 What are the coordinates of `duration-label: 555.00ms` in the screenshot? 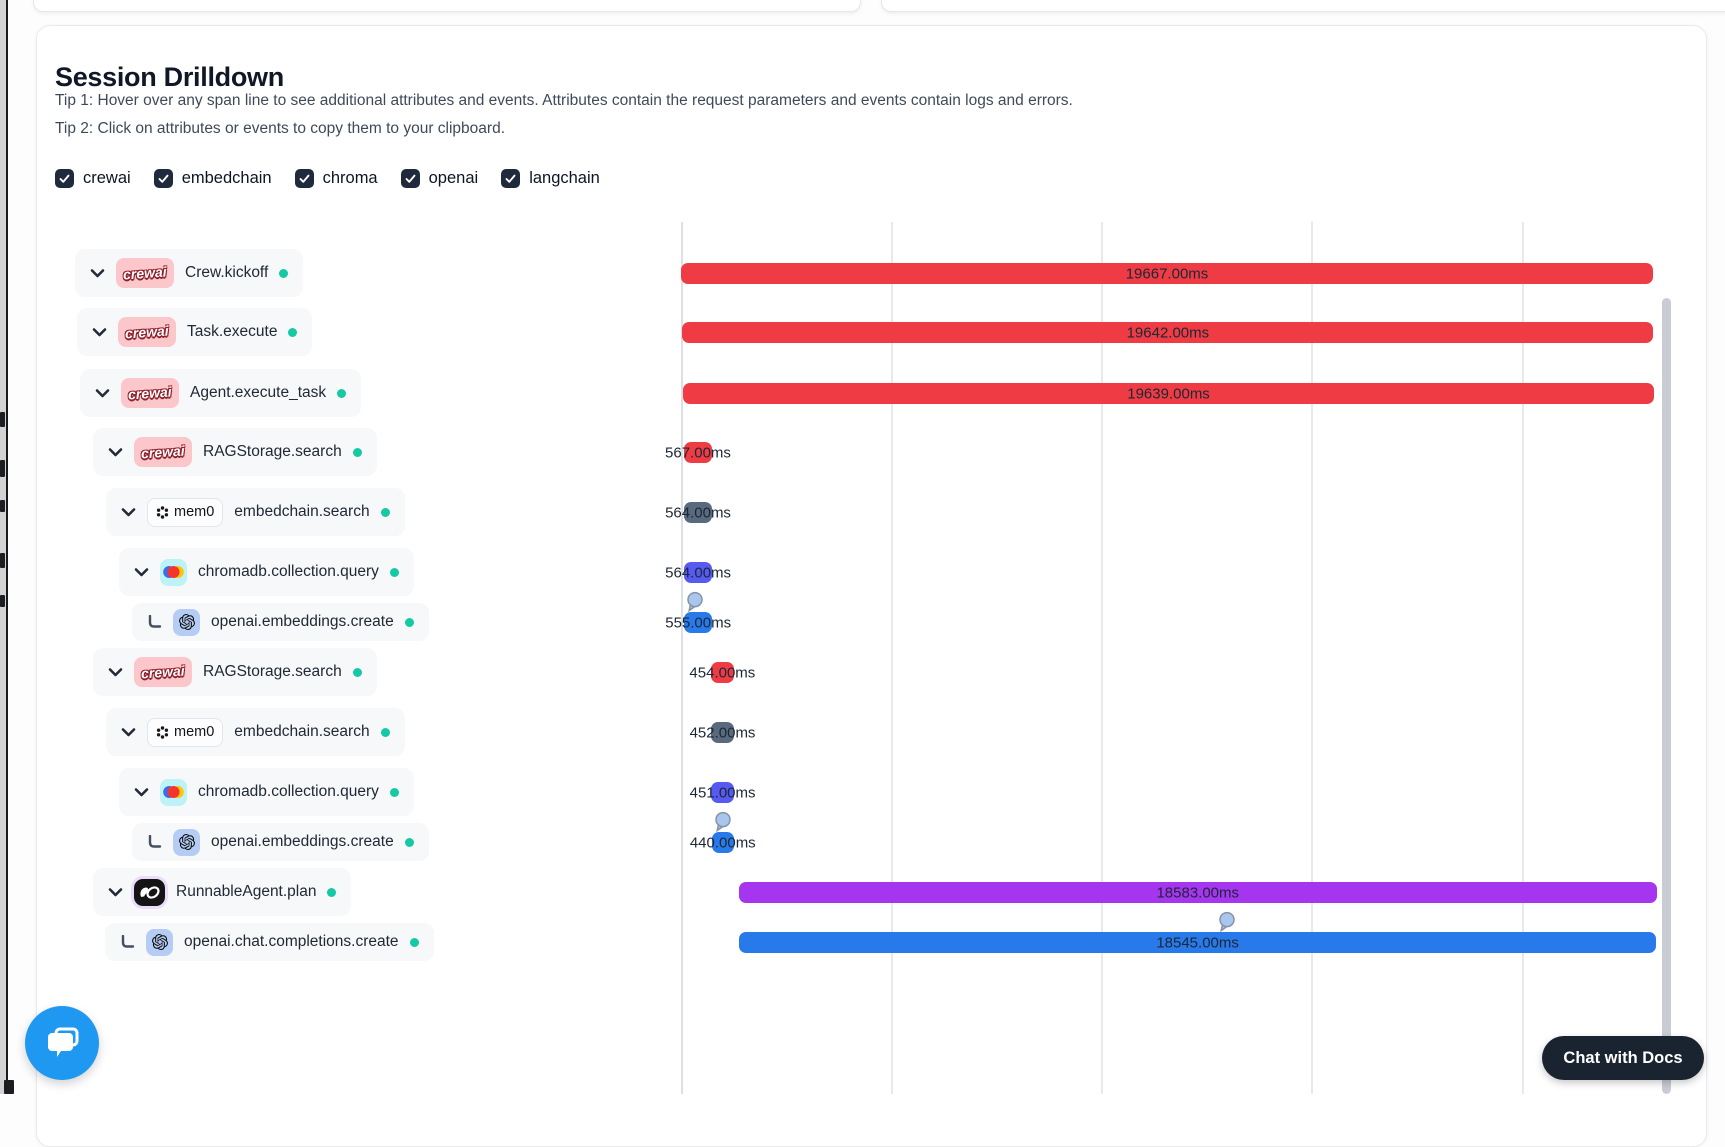 It's located at (698, 622).